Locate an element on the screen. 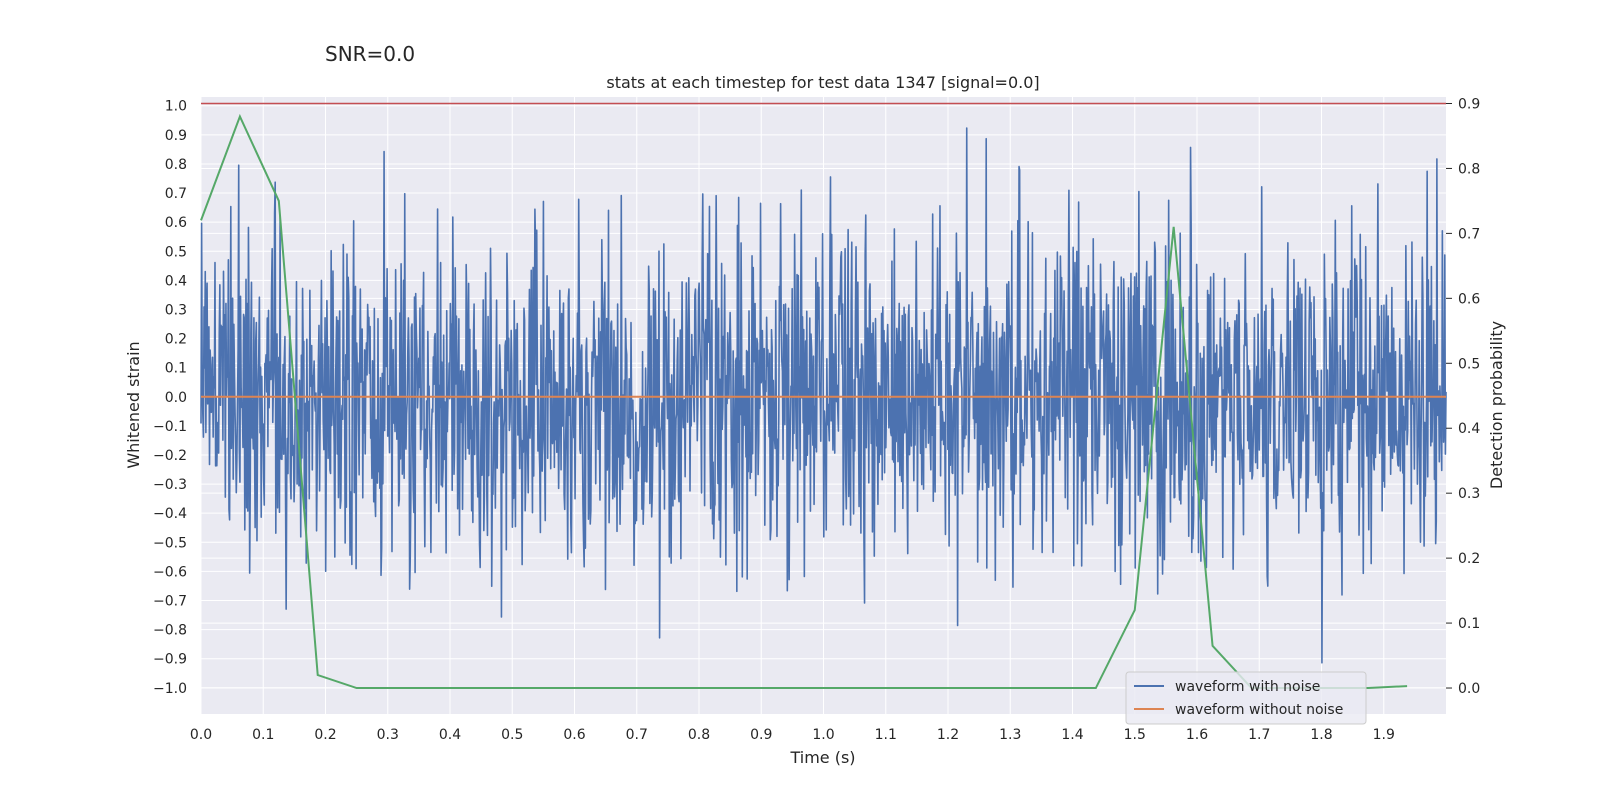  y-tick-label: 0.7 is located at coordinates (176, 194).